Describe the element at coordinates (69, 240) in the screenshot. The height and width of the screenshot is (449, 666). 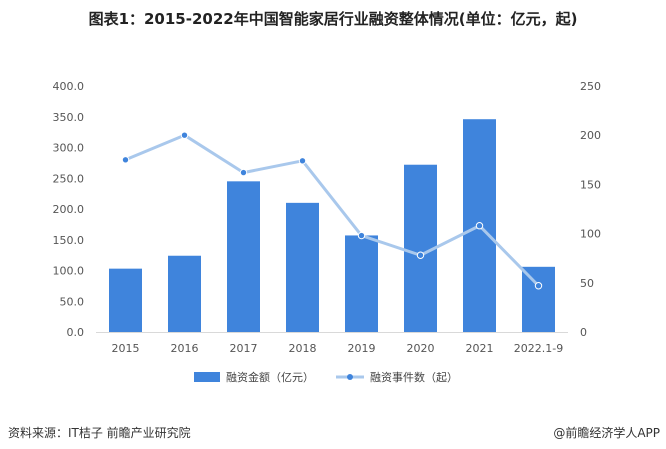
I see `left-axis-tick-label: 150.0` at that location.